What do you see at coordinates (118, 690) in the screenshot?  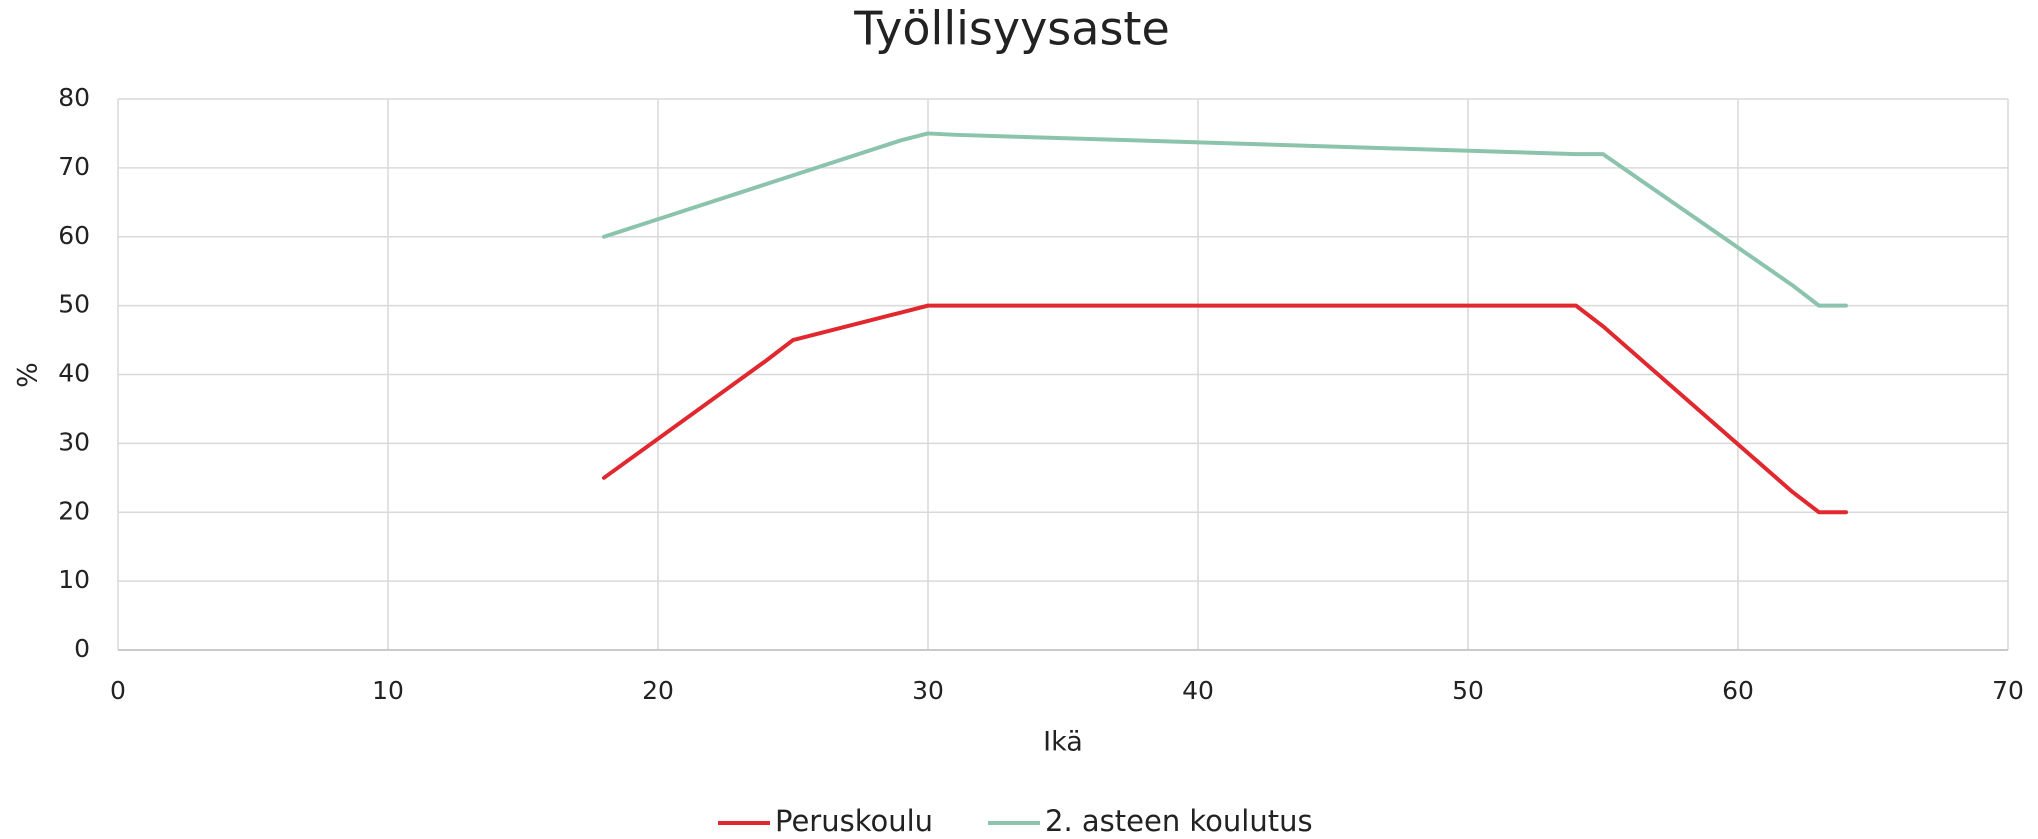 I see `x-tick-label: 0` at bounding box center [118, 690].